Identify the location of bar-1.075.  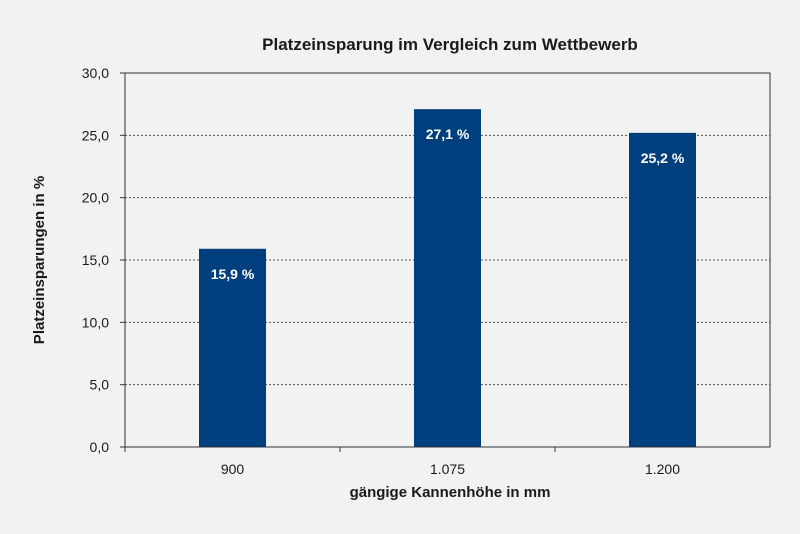
(447, 278).